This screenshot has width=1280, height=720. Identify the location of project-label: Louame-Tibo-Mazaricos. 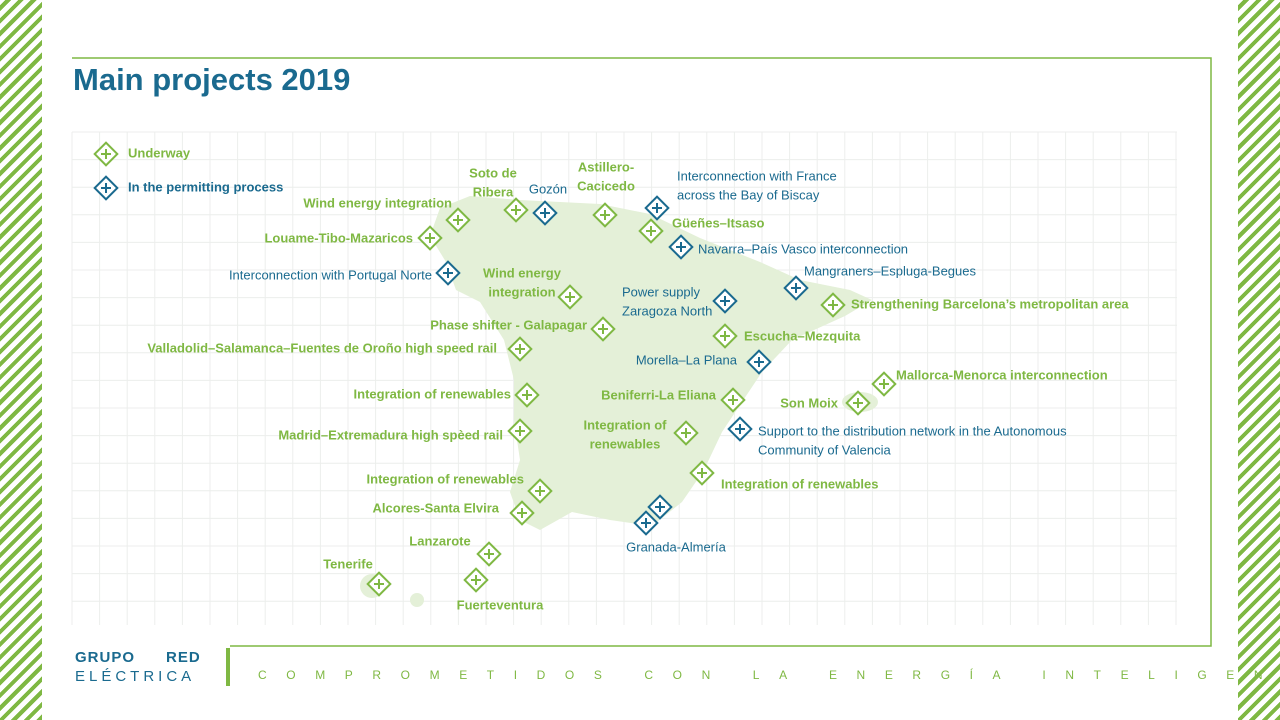
(338, 237).